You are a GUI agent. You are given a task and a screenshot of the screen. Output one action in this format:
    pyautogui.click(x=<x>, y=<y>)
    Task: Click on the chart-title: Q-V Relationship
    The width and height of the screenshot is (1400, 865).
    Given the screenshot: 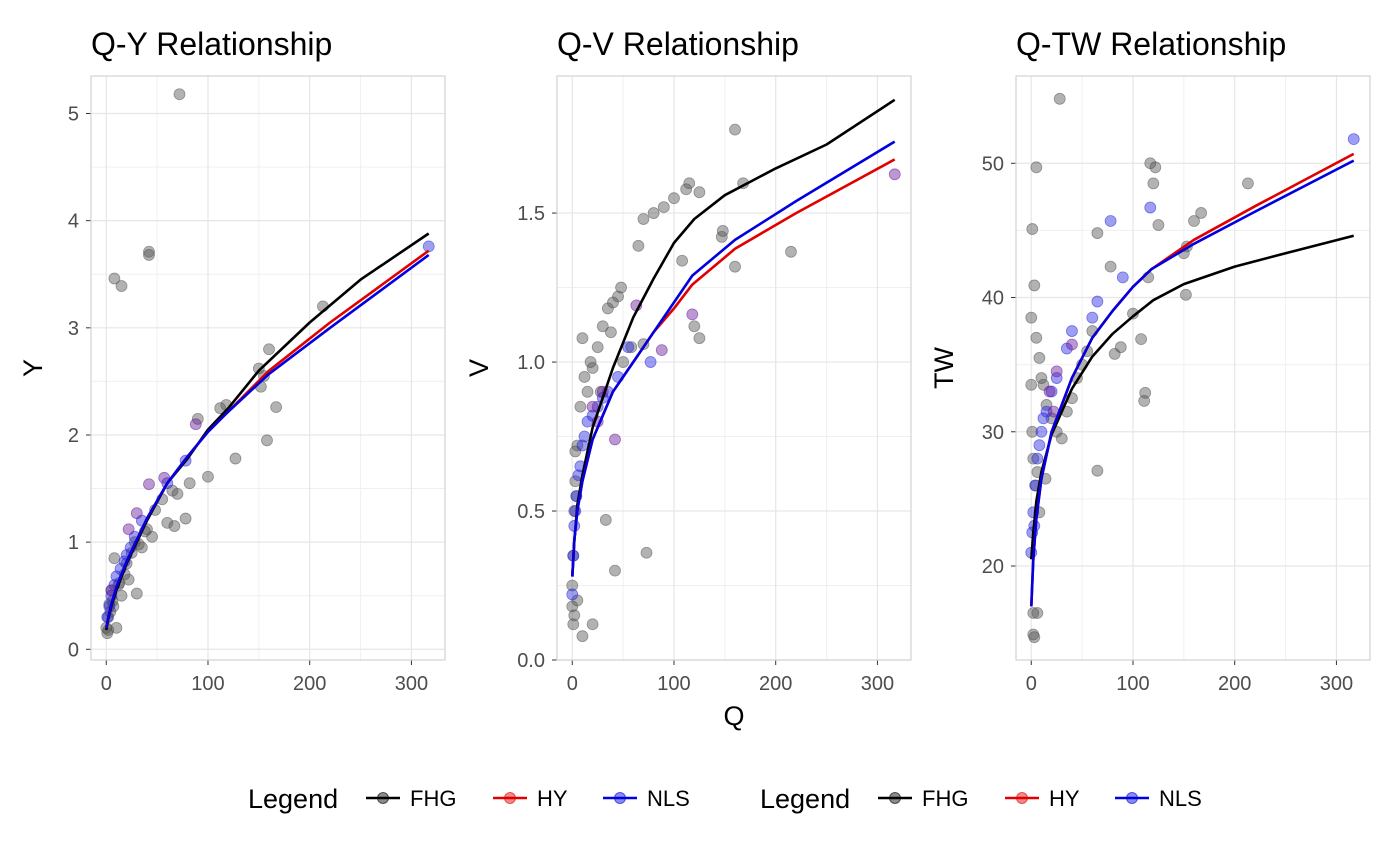 What is the action you would take?
    pyautogui.click(x=678, y=44)
    